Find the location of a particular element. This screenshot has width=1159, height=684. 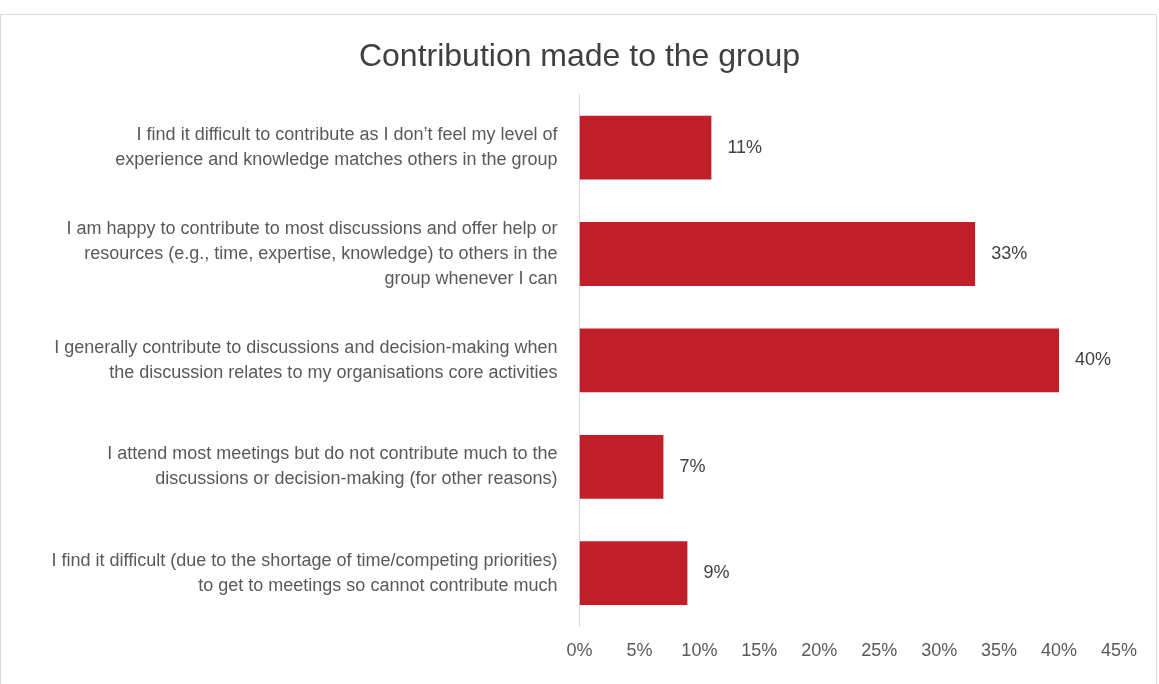

y-tick-label: I generally contribute to discussions and decision-making when the discussion relates to my organisations core activities is located at coordinates (306, 359).